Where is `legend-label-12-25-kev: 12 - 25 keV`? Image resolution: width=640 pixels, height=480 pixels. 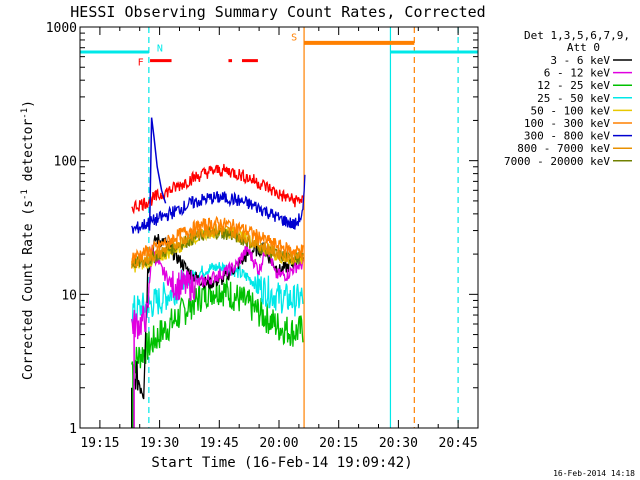 legend-label-12-25-kev: 12 - 25 keV is located at coordinates (573, 85).